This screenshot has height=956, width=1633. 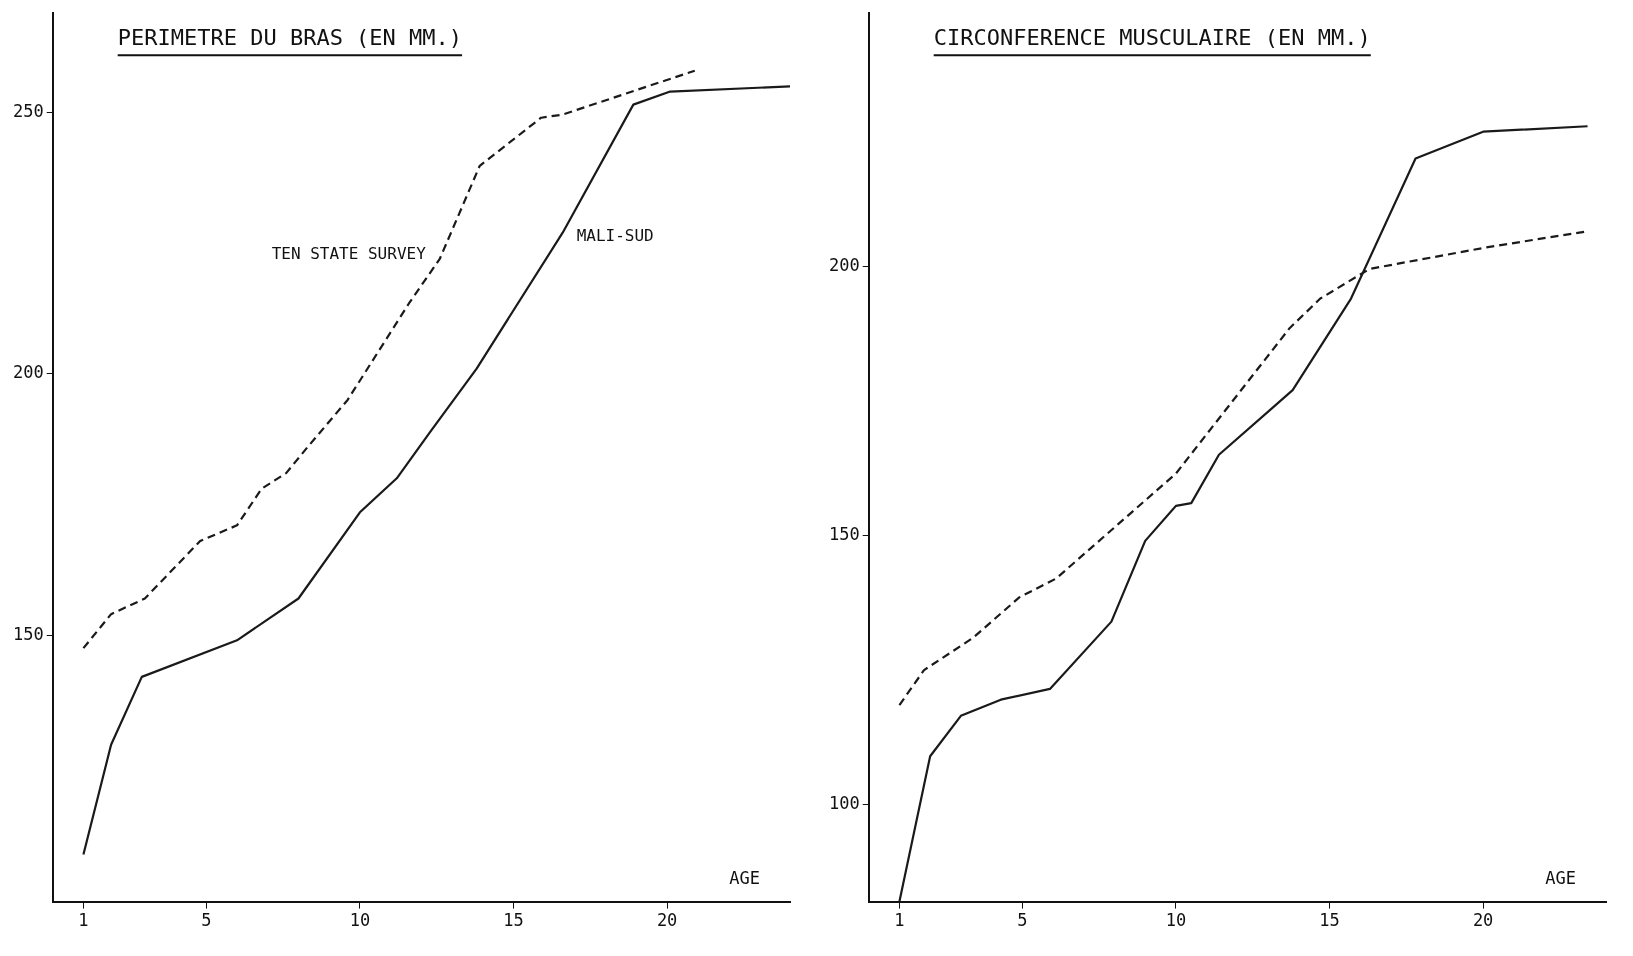 What do you see at coordinates (290, 38) in the screenshot?
I see `text: PERIMETRE DU BRAS (EN MM.)` at bounding box center [290, 38].